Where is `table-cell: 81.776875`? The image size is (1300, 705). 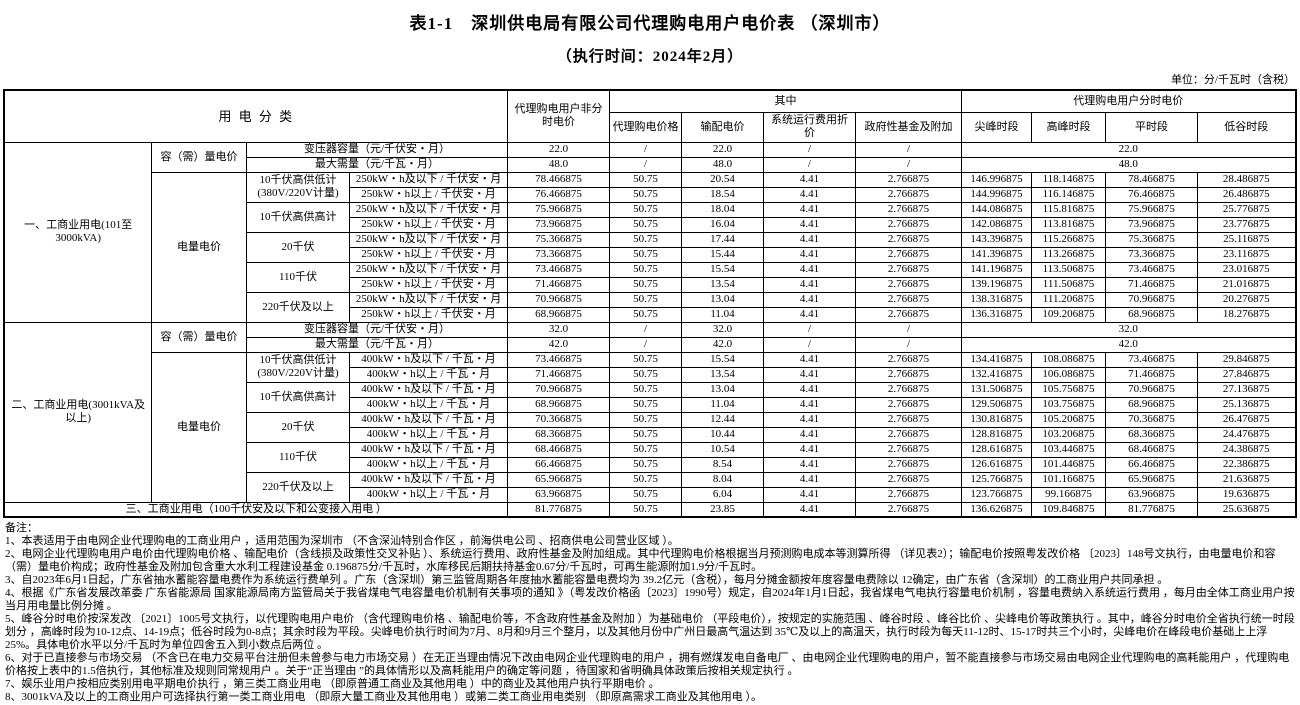 table-cell: 81.776875 is located at coordinates (558, 509).